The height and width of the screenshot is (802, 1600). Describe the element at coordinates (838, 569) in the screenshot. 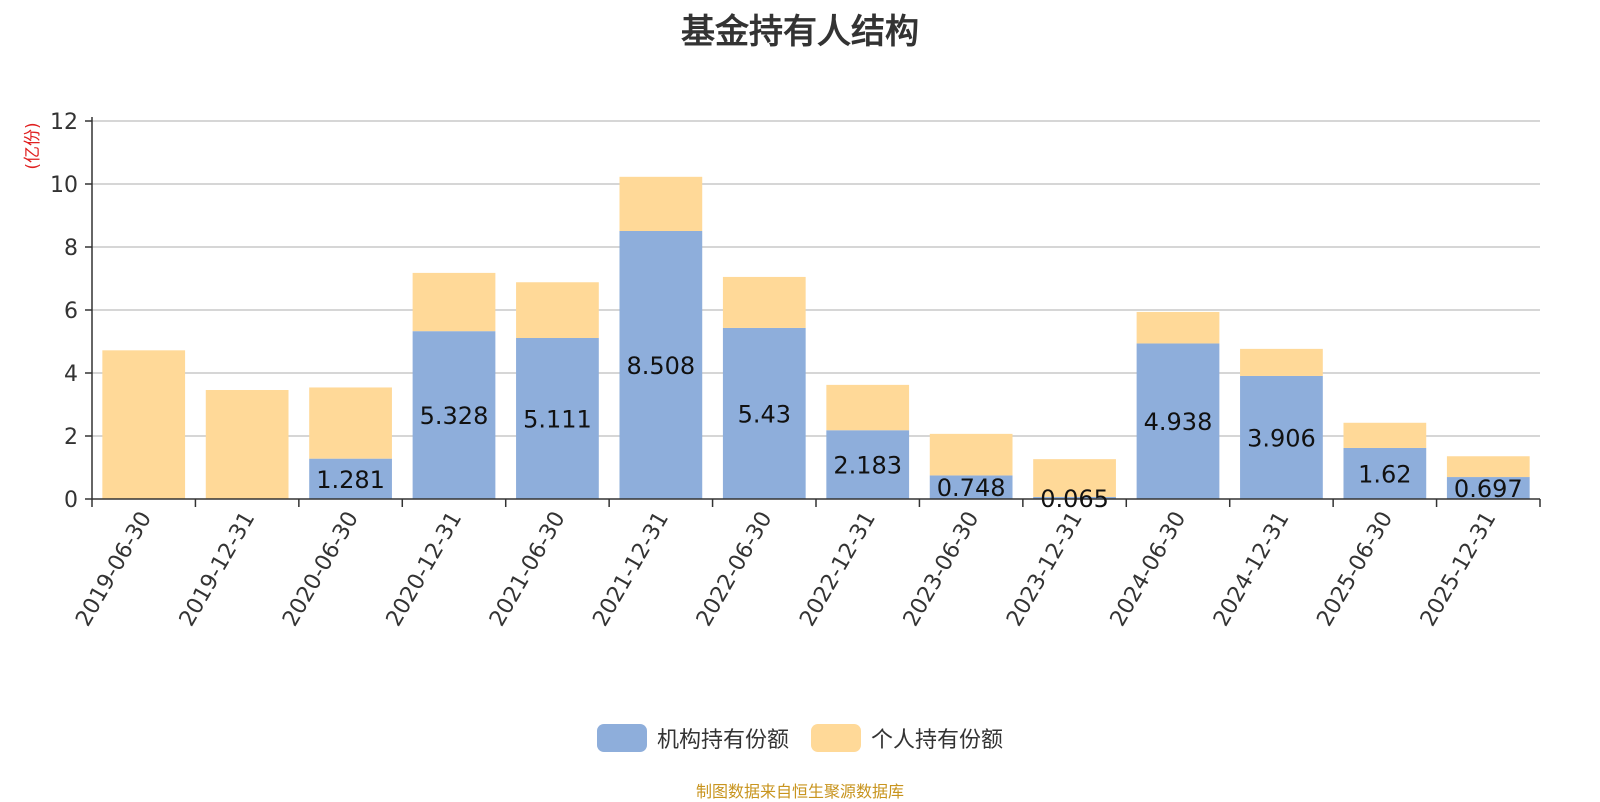

I see `x-tick-label: 2022-12-31` at that location.